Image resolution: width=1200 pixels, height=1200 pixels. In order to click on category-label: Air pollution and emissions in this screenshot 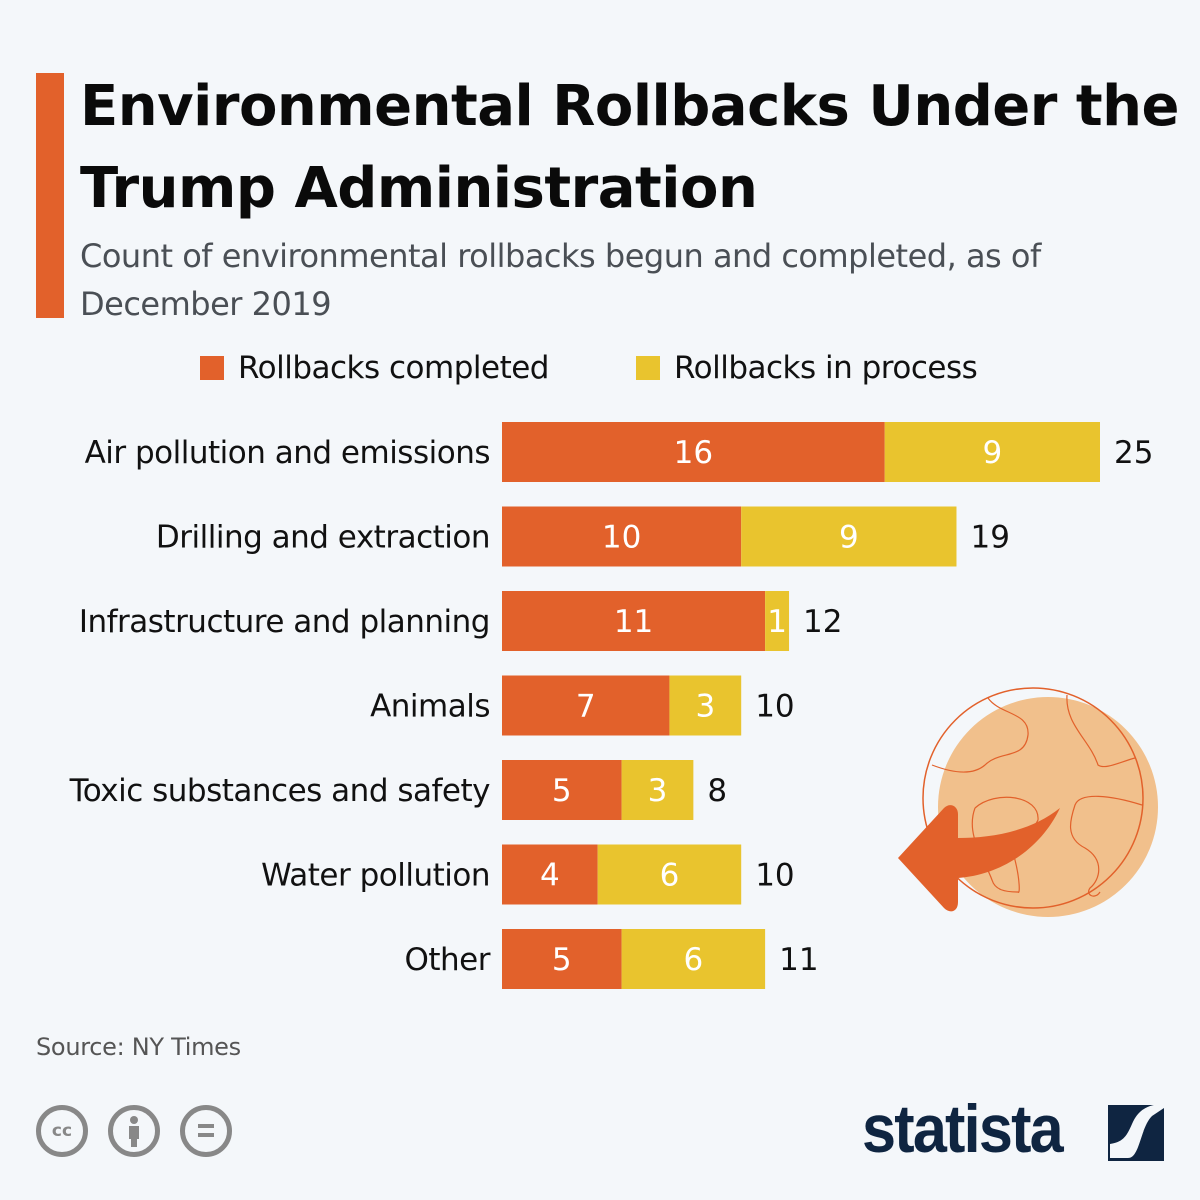, I will do `click(287, 453)`.